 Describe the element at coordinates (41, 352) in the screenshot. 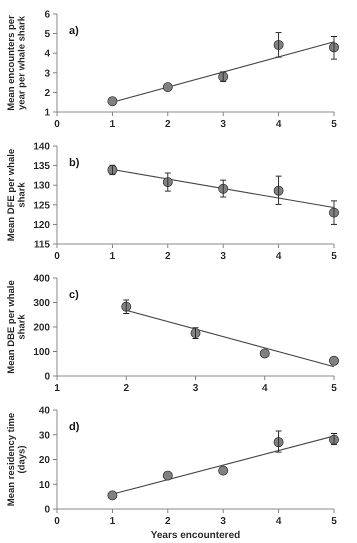

I see `y-tick-label: 100` at that location.